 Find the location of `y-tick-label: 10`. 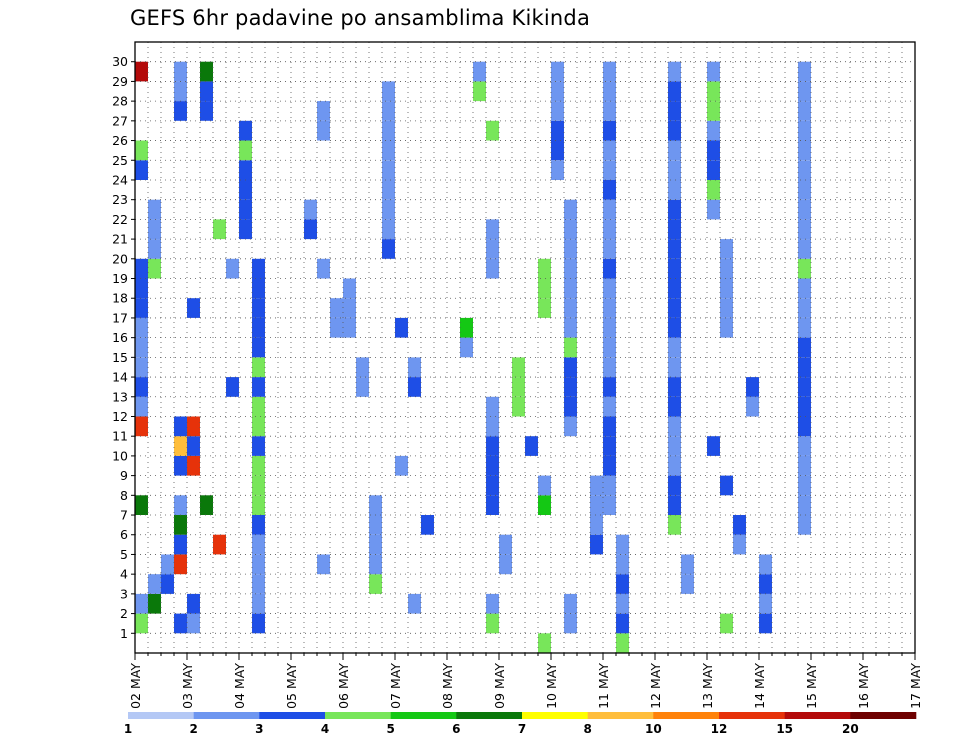

y-tick-label: 10 is located at coordinates (120, 455).